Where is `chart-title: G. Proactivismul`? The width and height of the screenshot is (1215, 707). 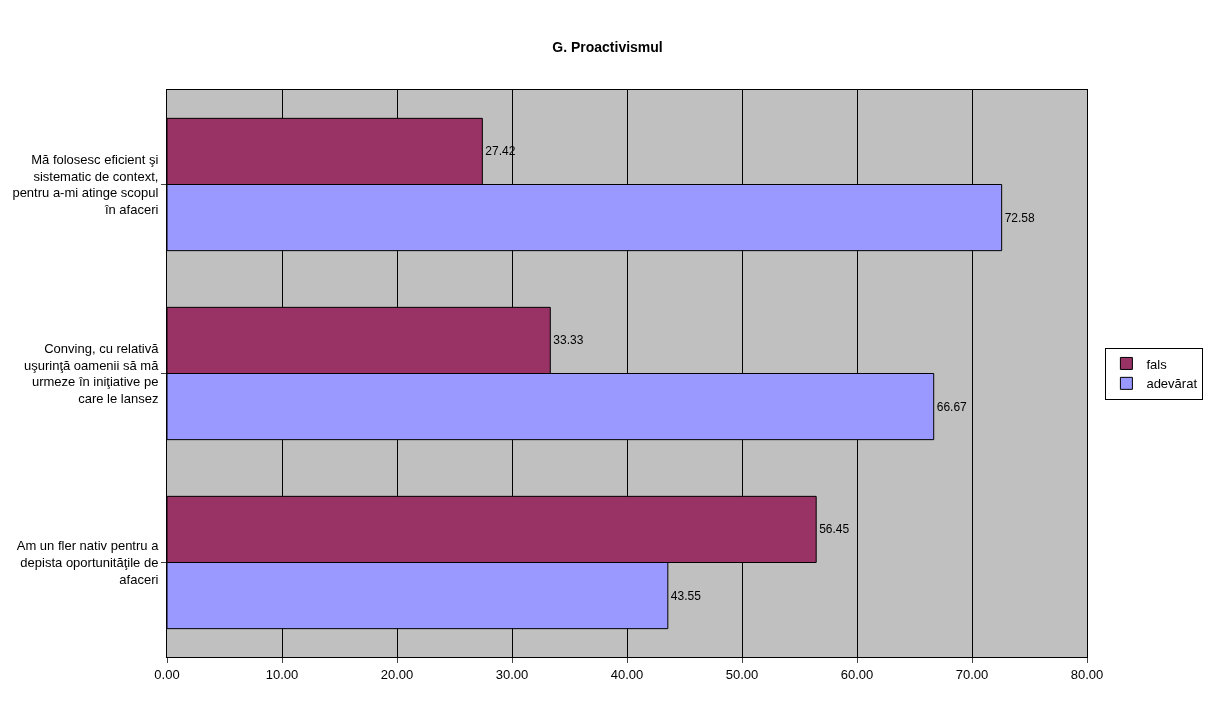 chart-title: G. Proactivismul is located at coordinates (607, 47).